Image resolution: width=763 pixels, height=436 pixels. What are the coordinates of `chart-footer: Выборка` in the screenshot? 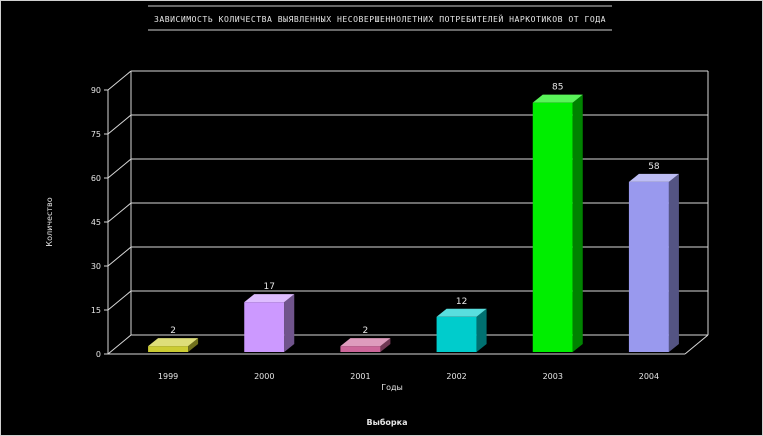 It's located at (387, 422).